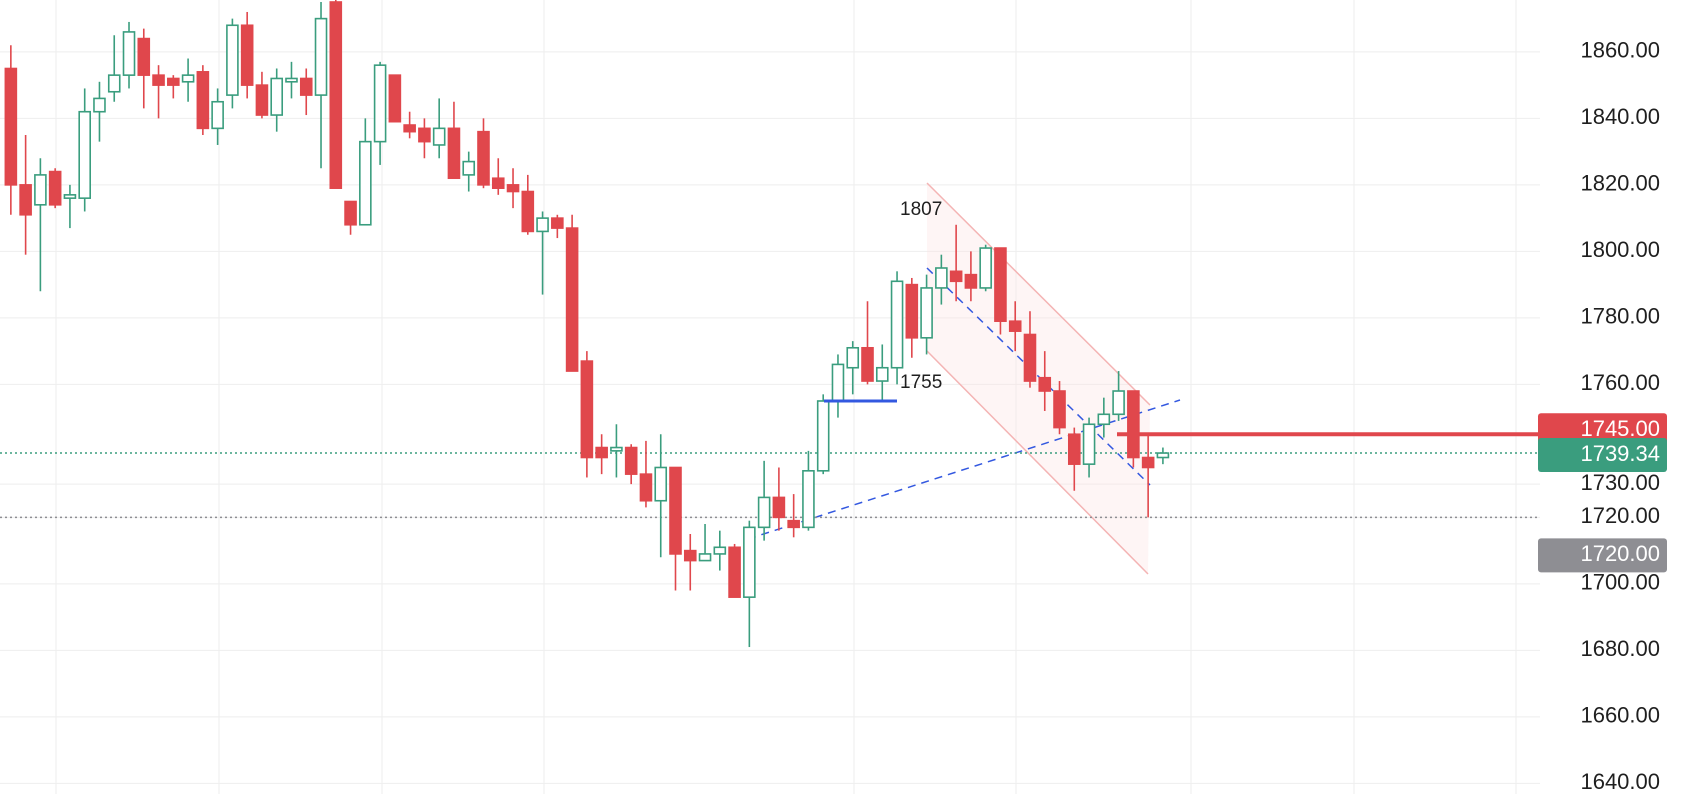 Image resolution: width=1692 pixels, height=794 pixels. I want to click on y-tick-label: 1720.00, so click(1620, 515).